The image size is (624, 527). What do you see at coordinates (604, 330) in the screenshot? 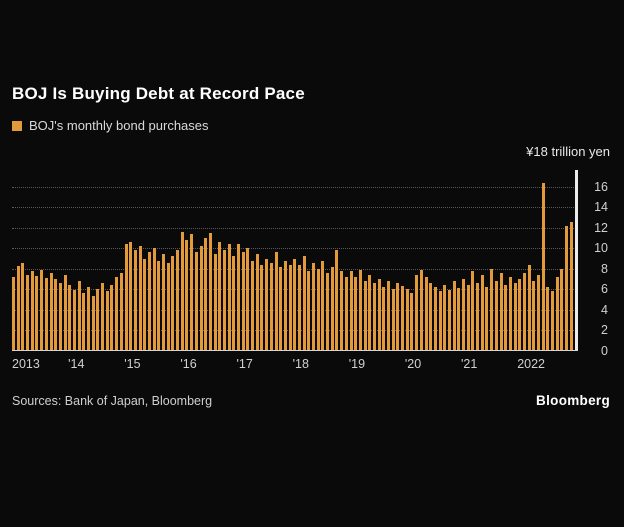
I see `y-tick-label: 2` at bounding box center [604, 330].